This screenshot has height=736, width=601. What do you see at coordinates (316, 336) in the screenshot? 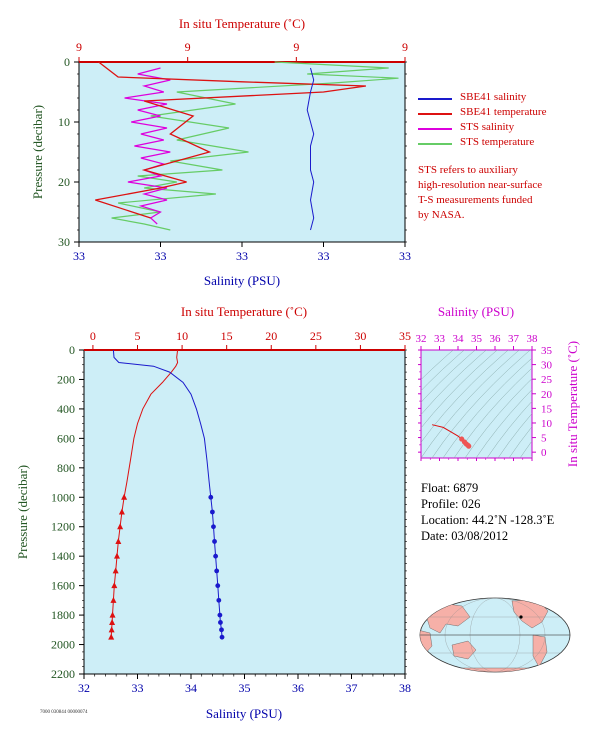
I see `full-profile-temp-tick-label: 25` at bounding box center [316, 336].